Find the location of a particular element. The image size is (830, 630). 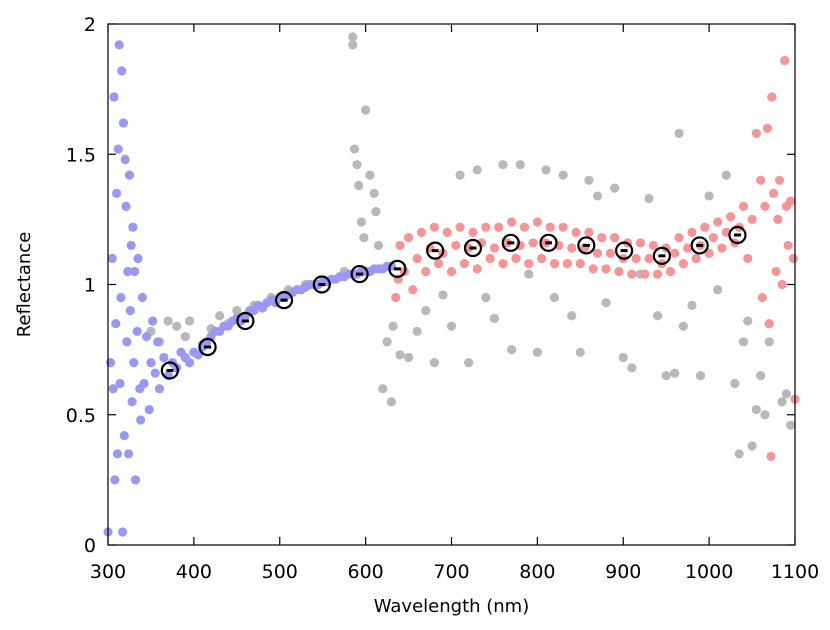

x-tick-label: 1000 is located at coordinates (709, 572).